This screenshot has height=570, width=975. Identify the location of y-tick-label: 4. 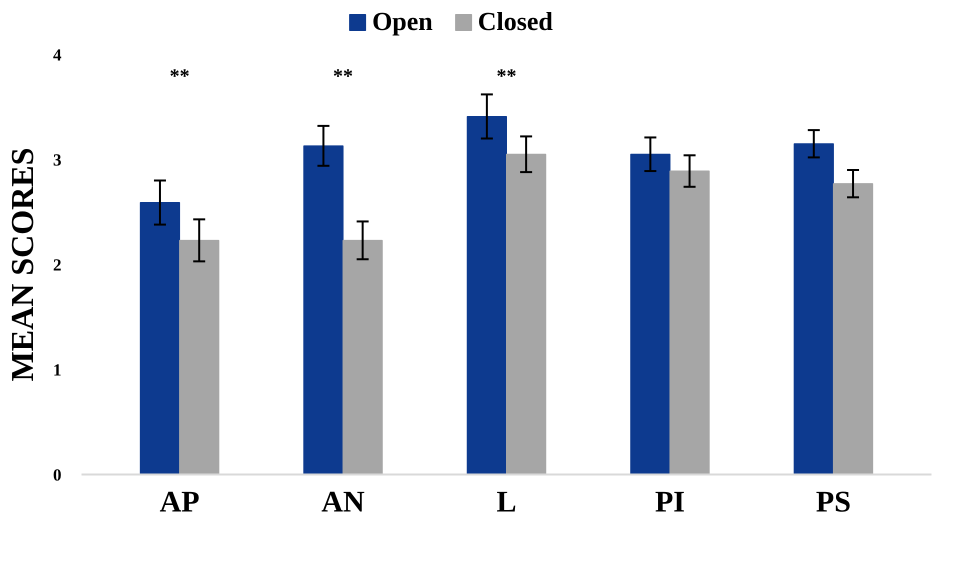
(57, 55).